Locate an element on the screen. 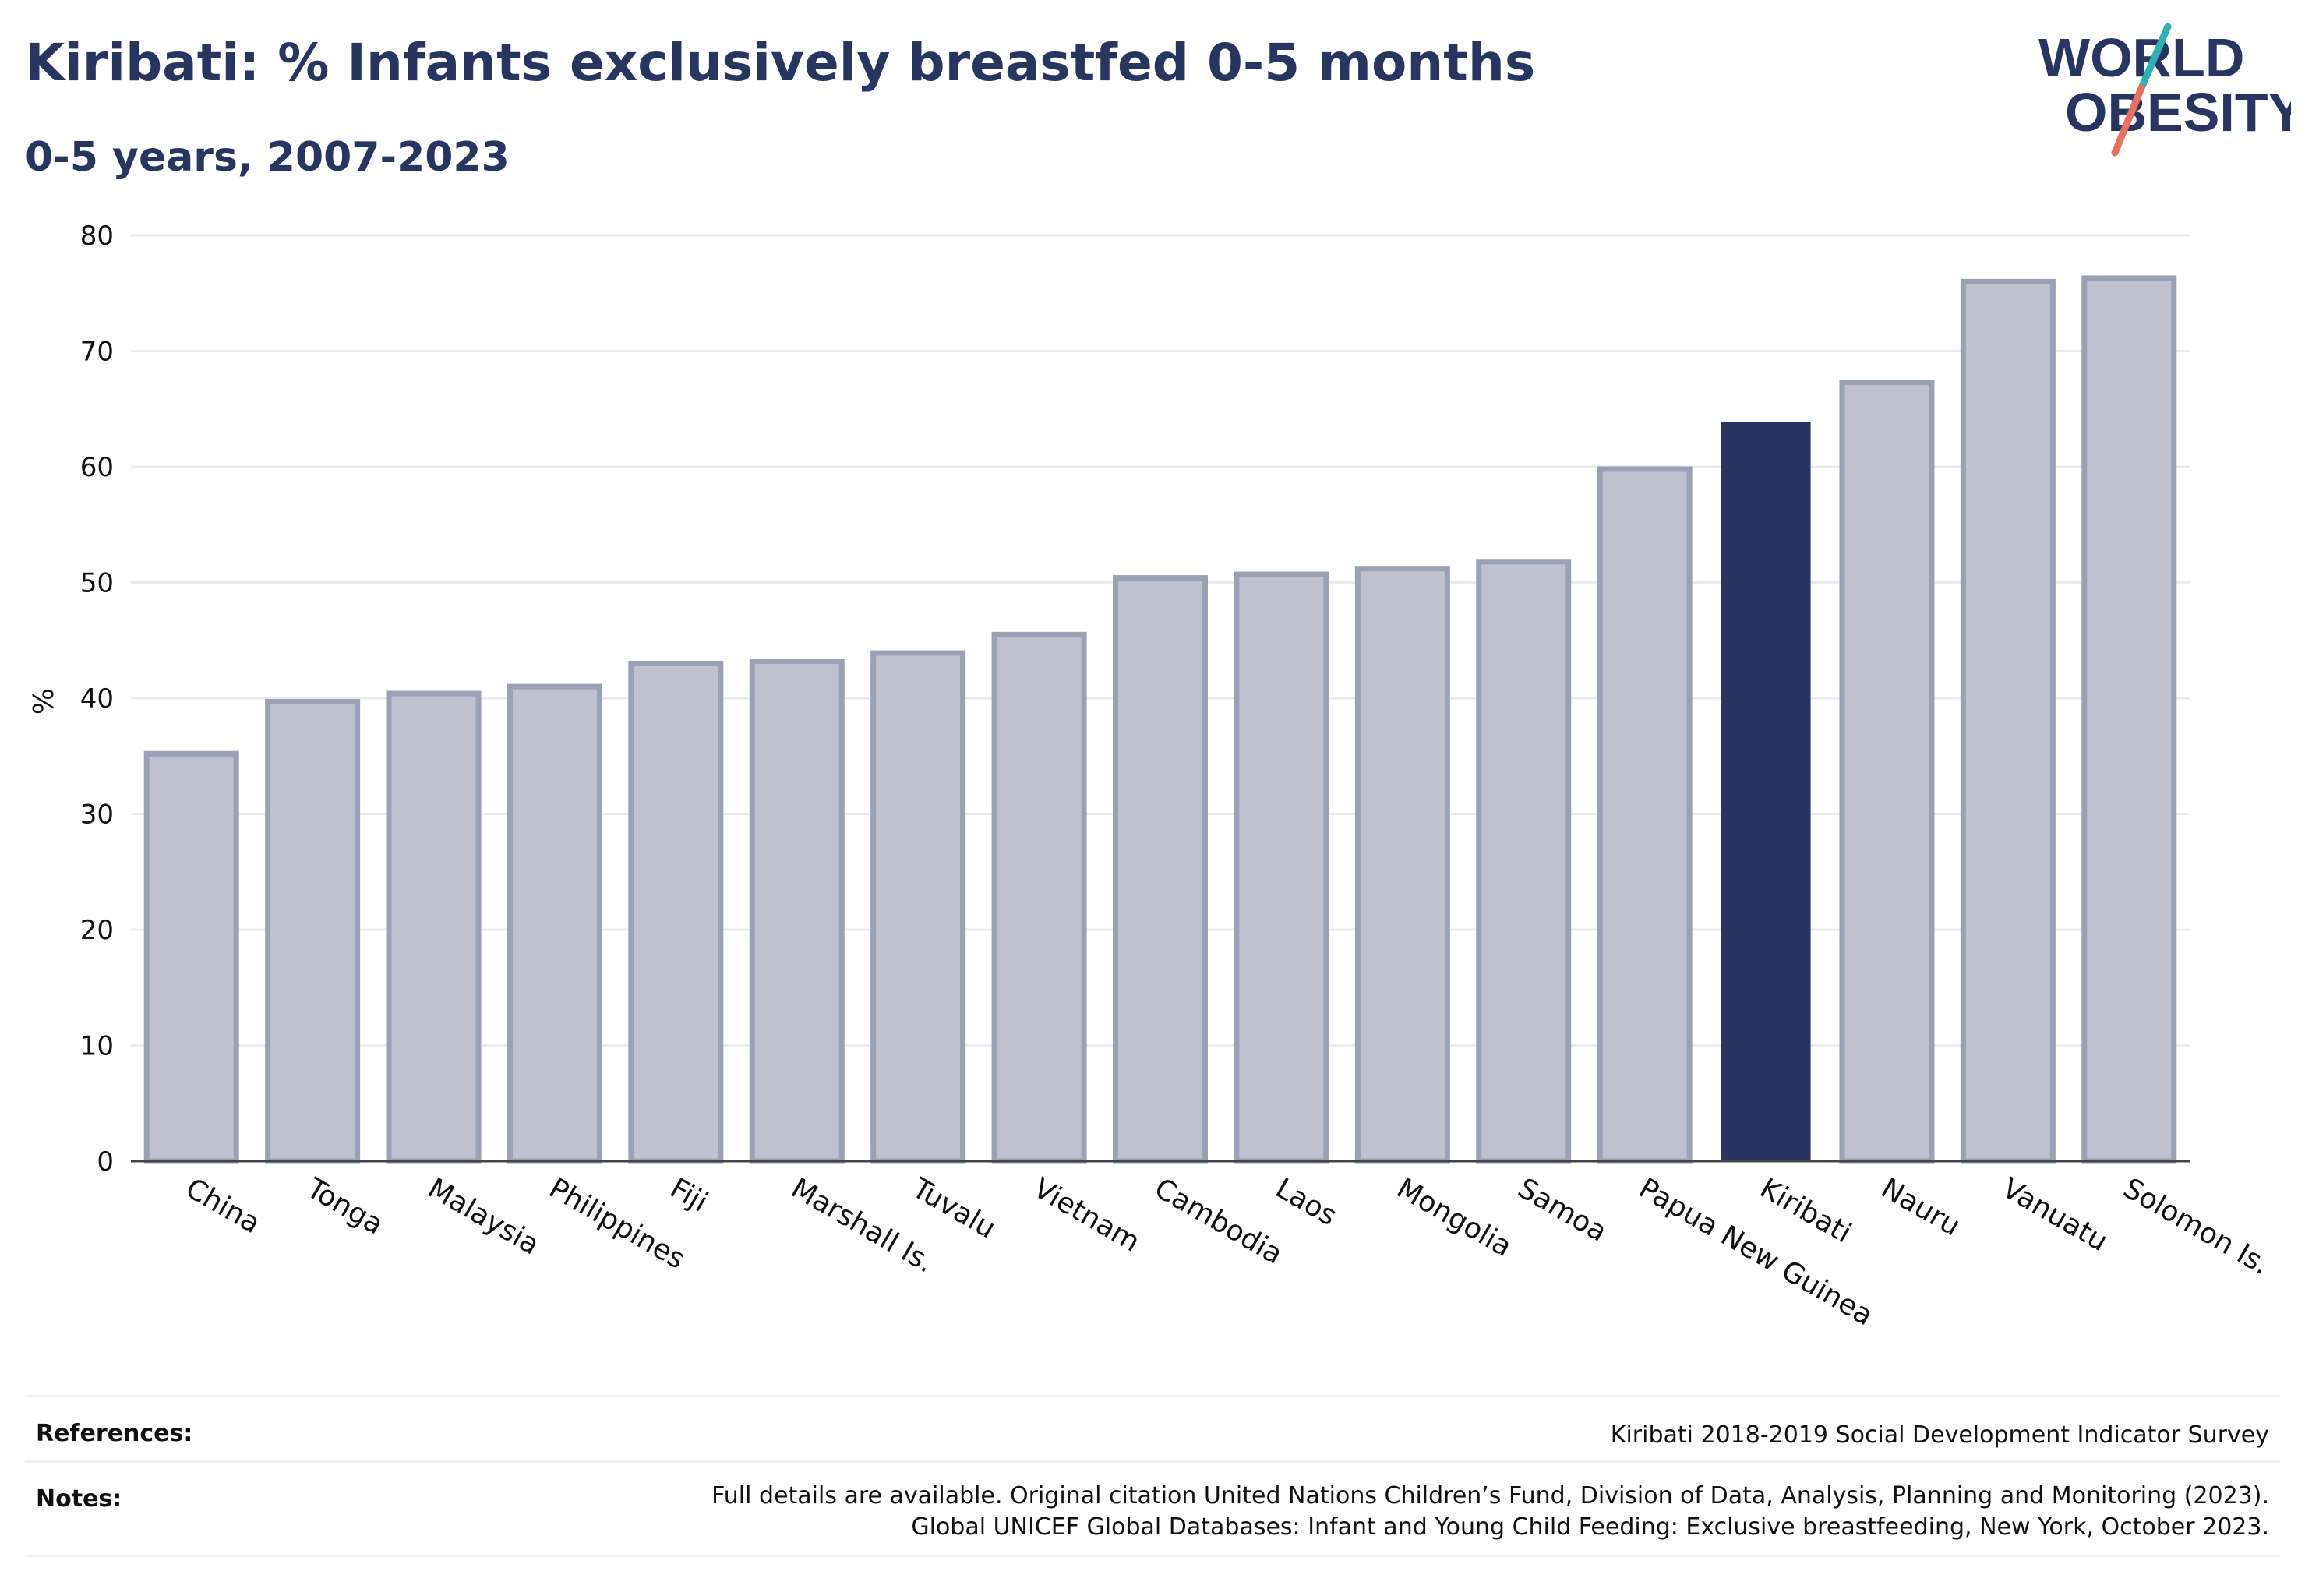 The width and height of the screenshot is (2305, 1596). x-tick-label: Malaysia is located at coordinates (483, 1216).